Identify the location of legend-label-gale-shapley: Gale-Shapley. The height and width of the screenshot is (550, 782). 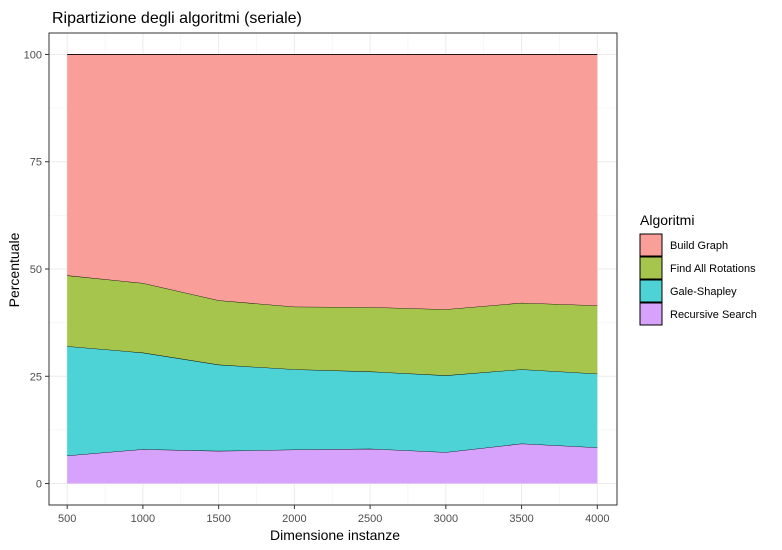
(703, 292).